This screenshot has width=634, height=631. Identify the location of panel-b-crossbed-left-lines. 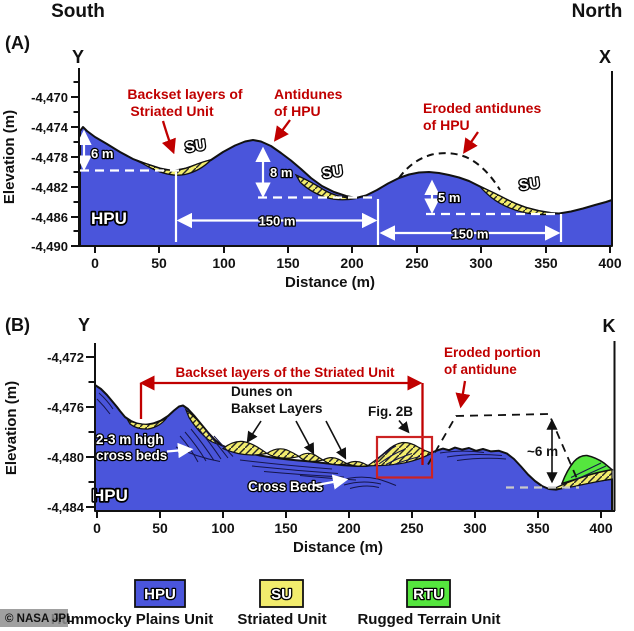
(105, 403).